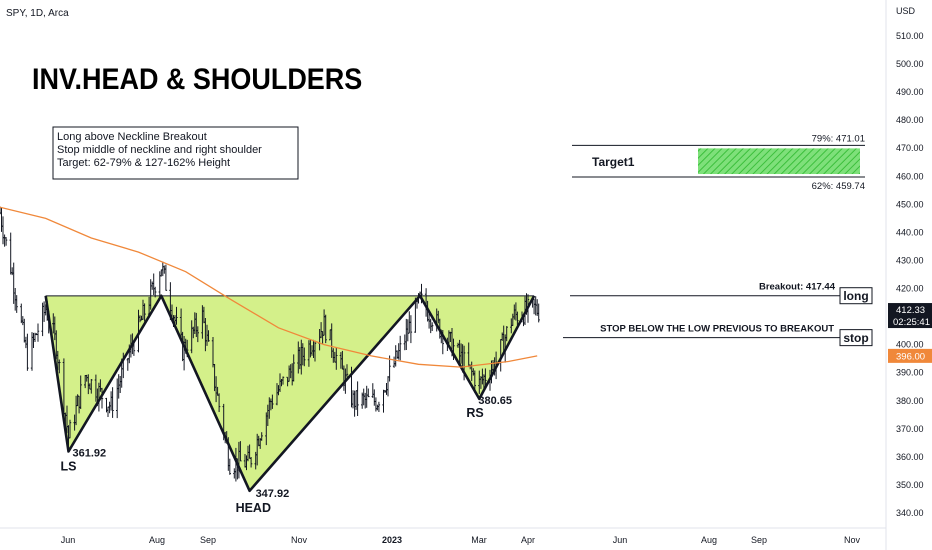 The image size is (932, 550). Describe the element at coordinates (910, 513) in the screenshot. I see `price-tick-label: 340.00` at that location.